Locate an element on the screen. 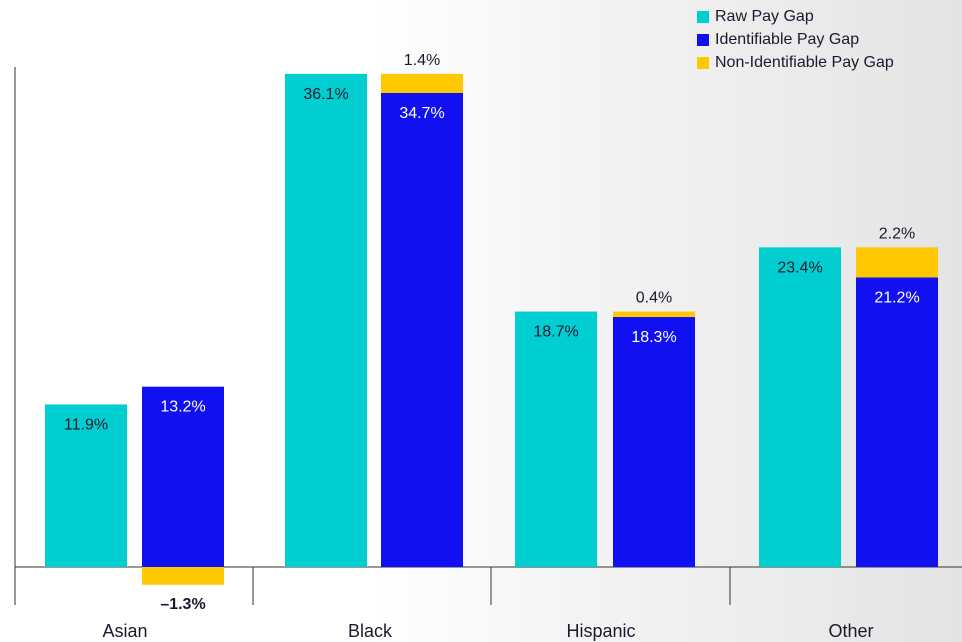  label-raw-other: 23.4% is located at coordinates (799, 267).